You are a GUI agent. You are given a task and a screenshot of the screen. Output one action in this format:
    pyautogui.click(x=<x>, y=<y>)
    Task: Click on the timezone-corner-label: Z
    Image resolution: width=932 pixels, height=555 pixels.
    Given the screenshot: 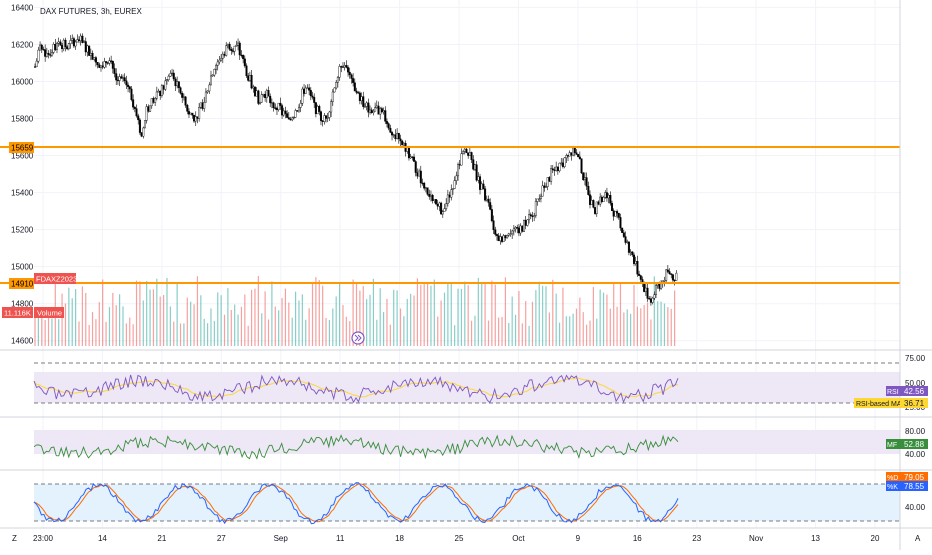 What is the action you would take?
    pyautogui.click(x=14, y=538)
    